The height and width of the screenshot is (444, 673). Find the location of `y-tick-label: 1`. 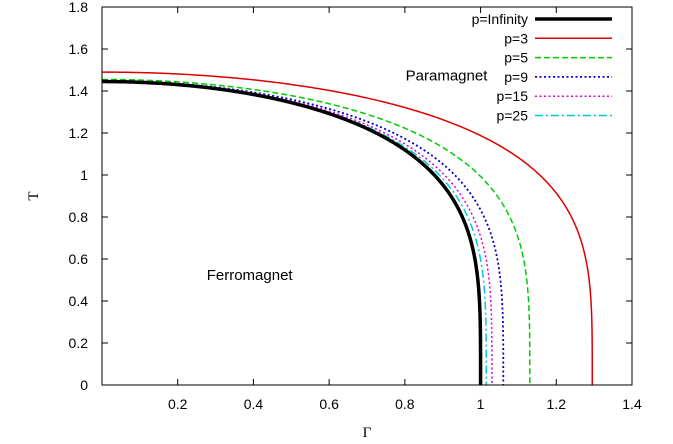

y-tick-label: 1 is located at coordinates (84, 175).